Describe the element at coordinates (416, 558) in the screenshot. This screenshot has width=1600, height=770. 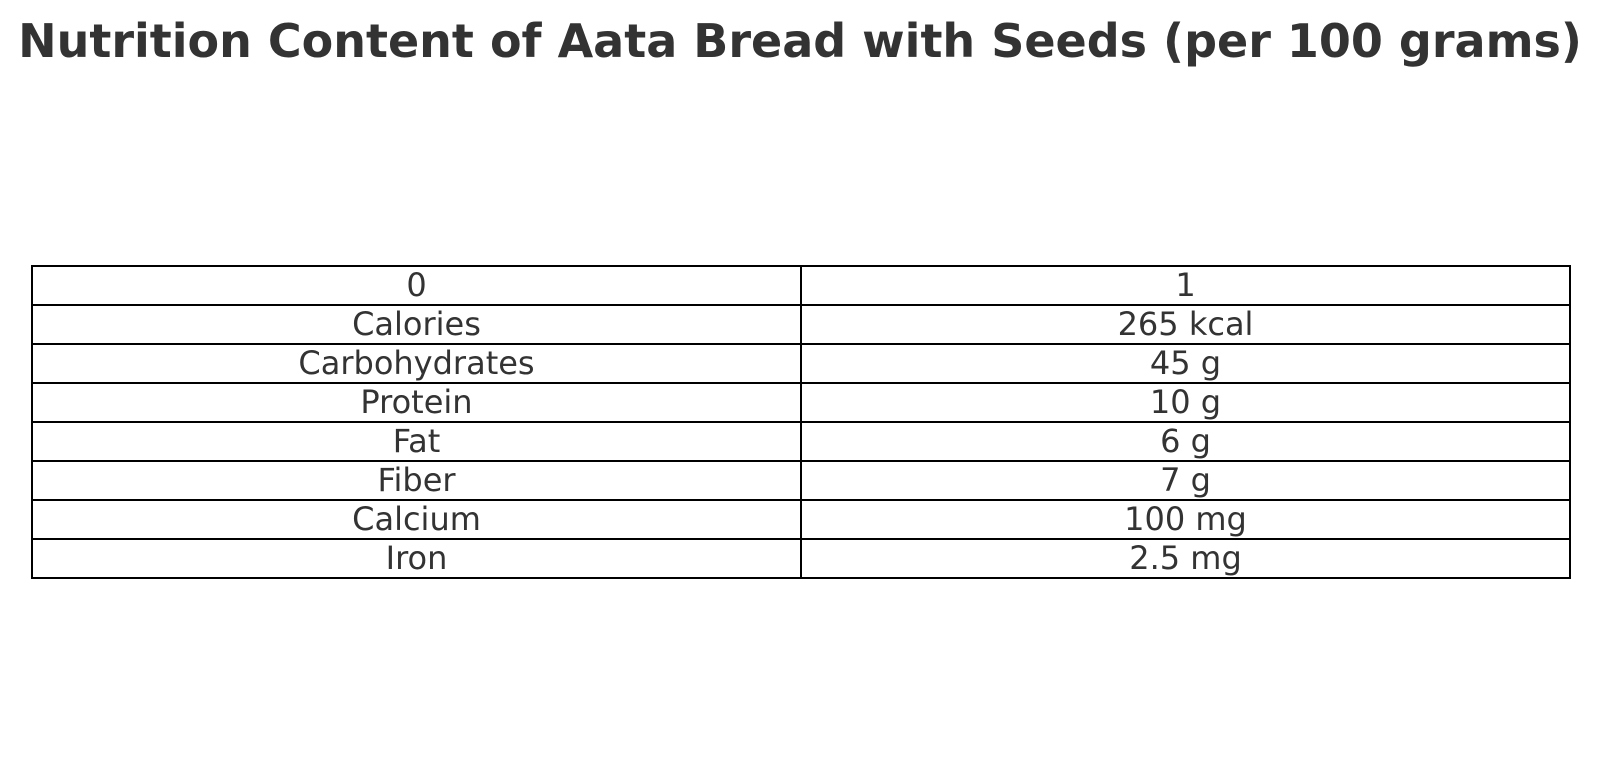
I see `nutrient-name-cell: Iron` at that location.